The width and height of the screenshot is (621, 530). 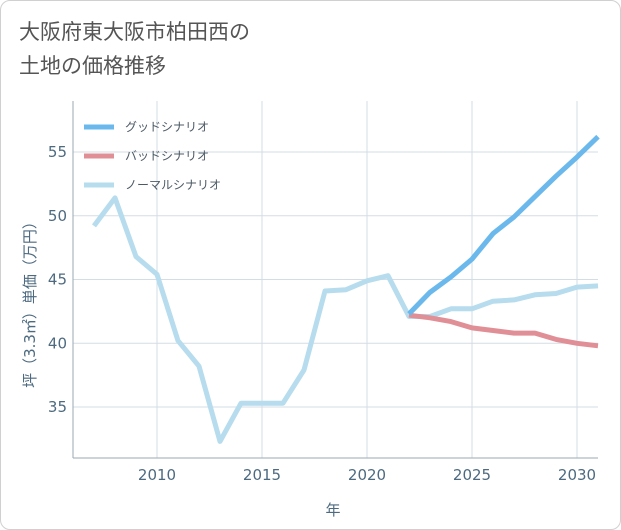 I want to click on x-tick-label-2020: 2020, so click(x=367, y=475).